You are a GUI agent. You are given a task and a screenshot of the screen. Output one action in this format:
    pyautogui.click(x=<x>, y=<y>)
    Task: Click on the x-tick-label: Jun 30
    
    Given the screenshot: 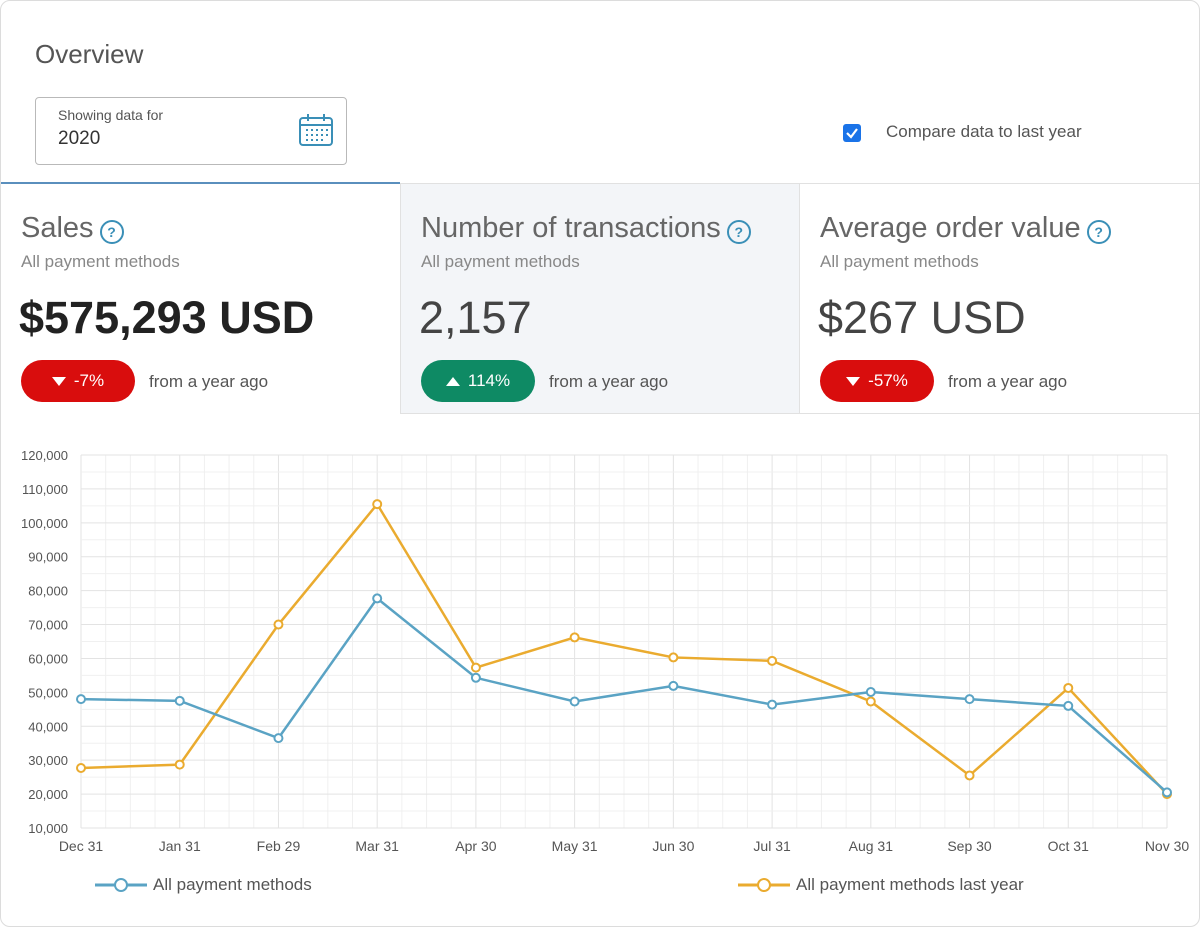 What is the action you would take?
    pyautogui.click(x=673, y=846)
    